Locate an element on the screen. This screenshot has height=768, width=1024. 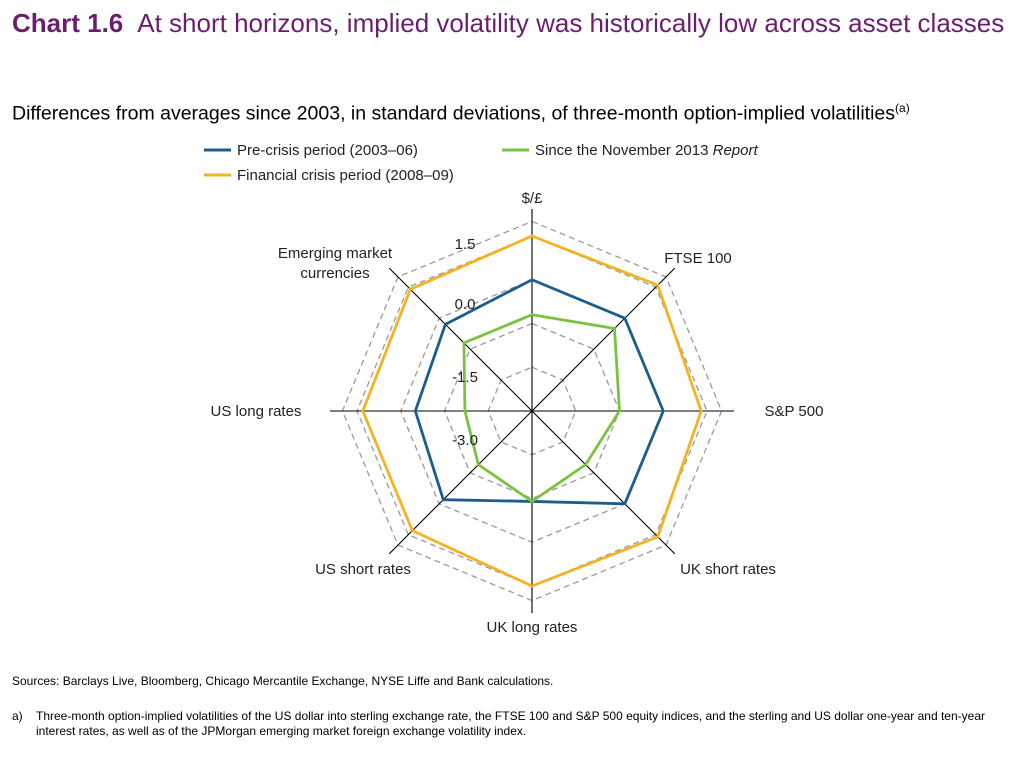
axis-label: US long rates is located at coordinates (256, 411).